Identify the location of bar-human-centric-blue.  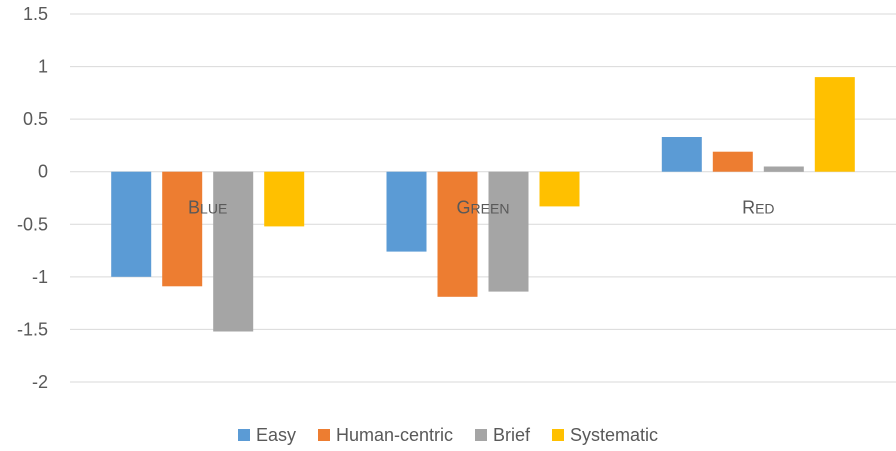
(182, 229).